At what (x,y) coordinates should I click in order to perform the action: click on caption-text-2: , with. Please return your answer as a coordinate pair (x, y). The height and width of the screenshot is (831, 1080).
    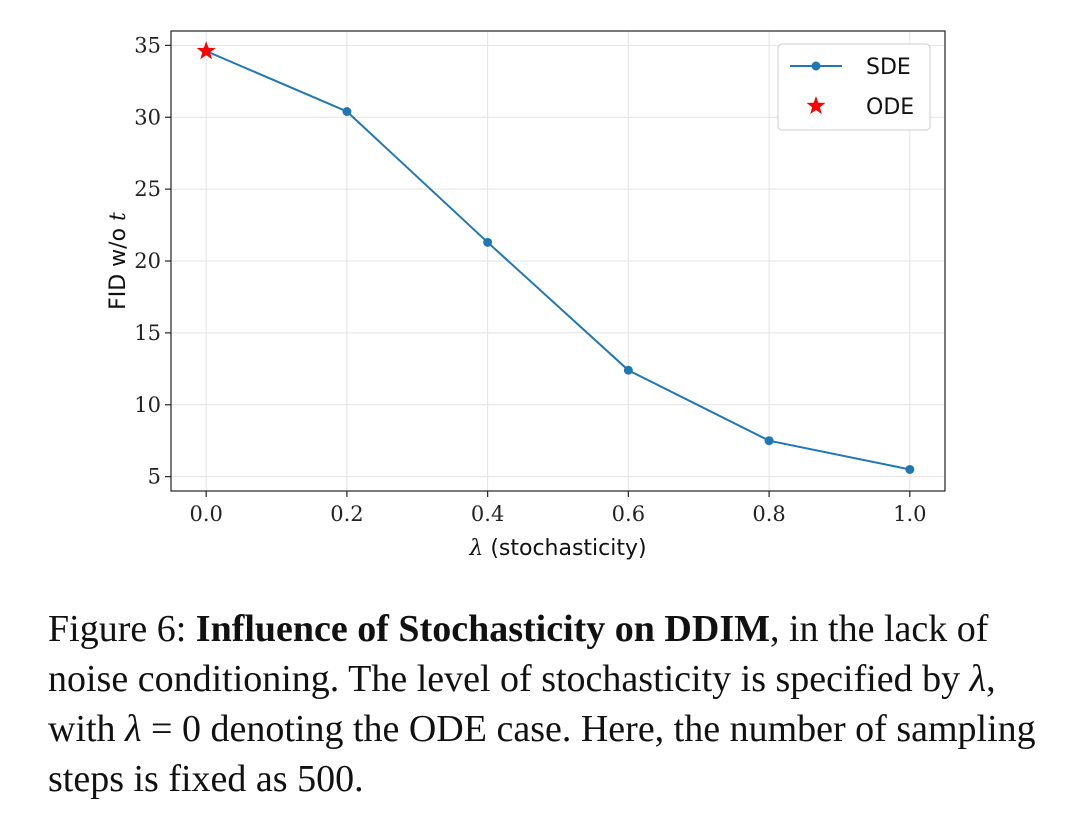
    Looking at the image, I should click on (522, 704).